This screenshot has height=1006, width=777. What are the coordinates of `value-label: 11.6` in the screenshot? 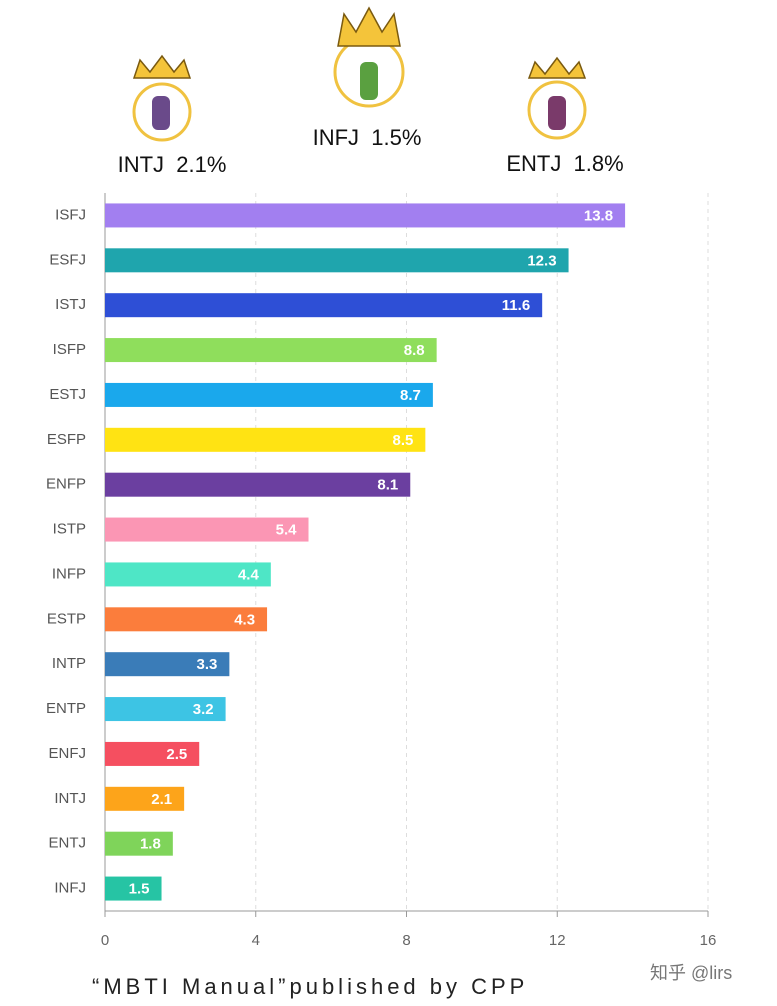 It's located at (516, 305).